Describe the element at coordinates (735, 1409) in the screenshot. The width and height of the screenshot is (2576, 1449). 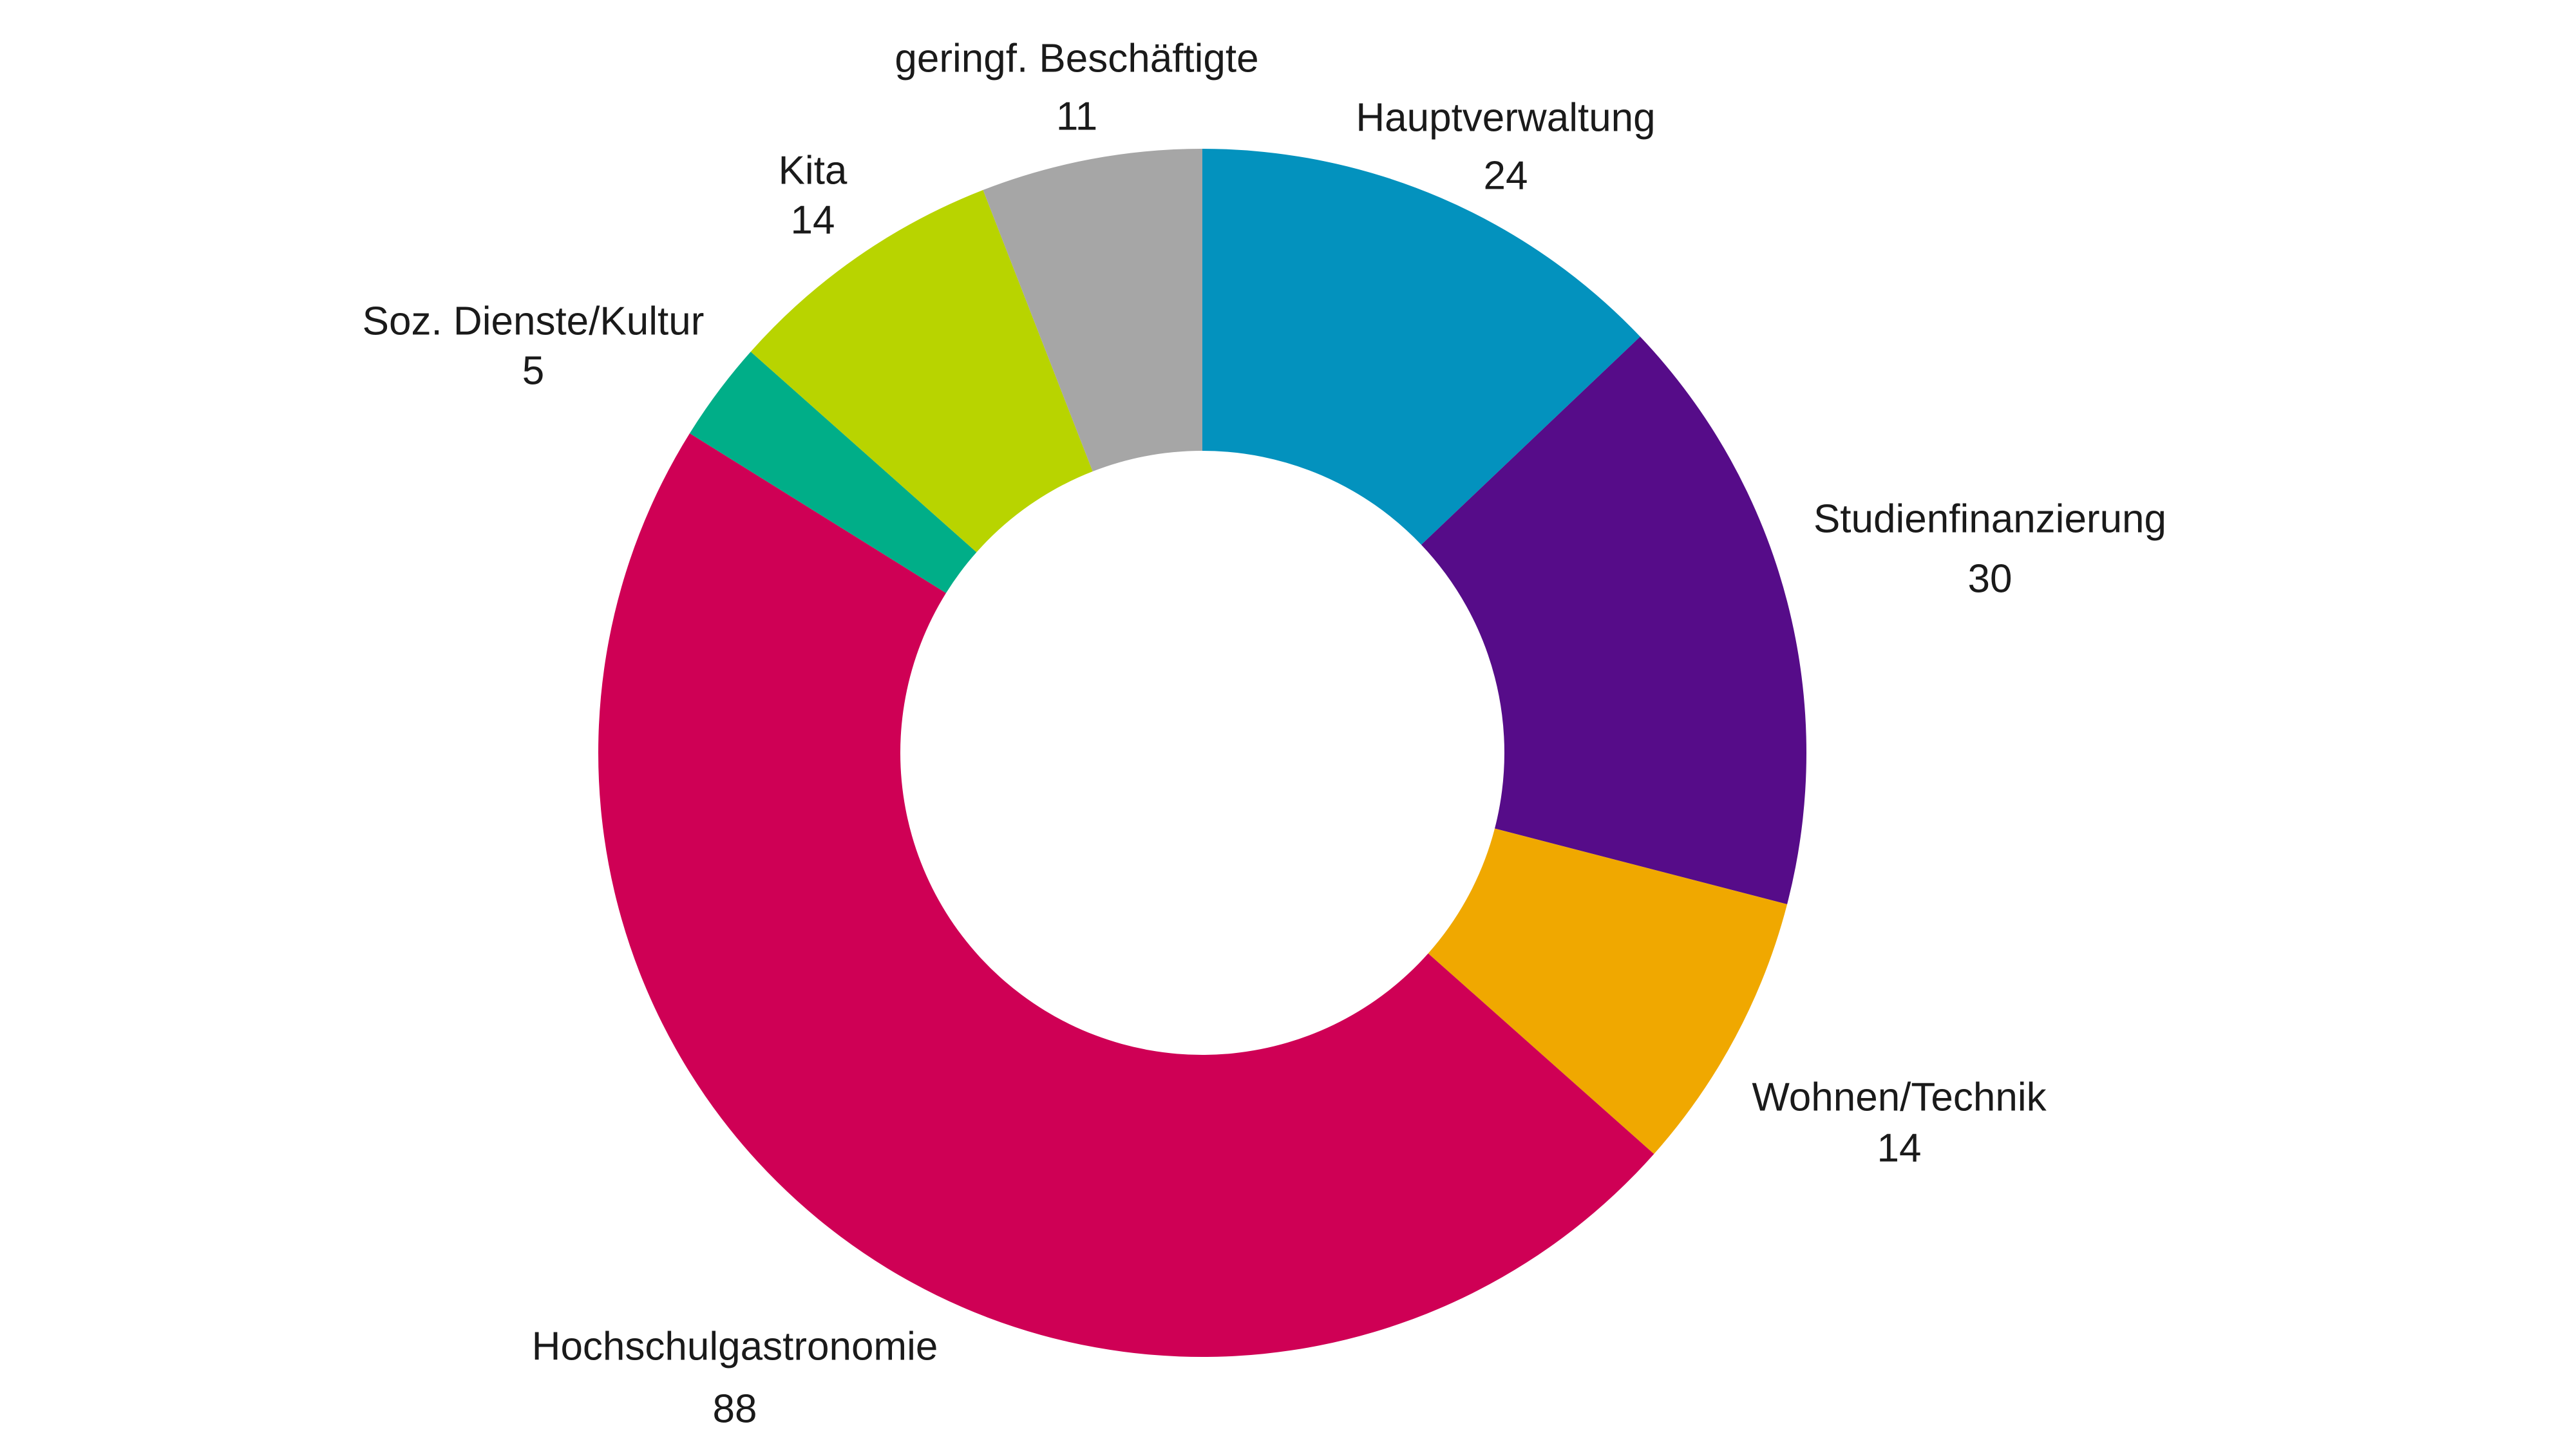
I see `slice-value: 88` at that location.